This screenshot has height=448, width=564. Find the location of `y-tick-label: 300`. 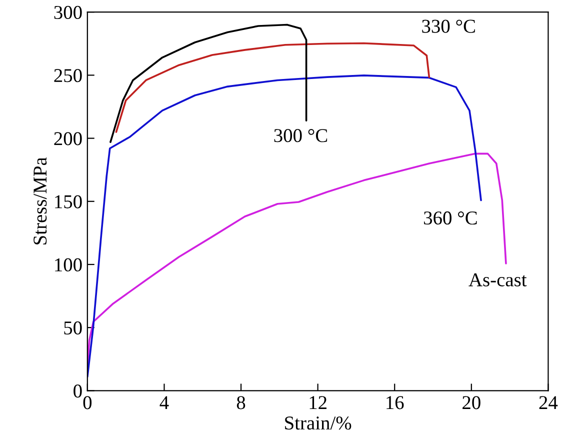

y-tick-label: 300 is located at coordinates (68, 13).